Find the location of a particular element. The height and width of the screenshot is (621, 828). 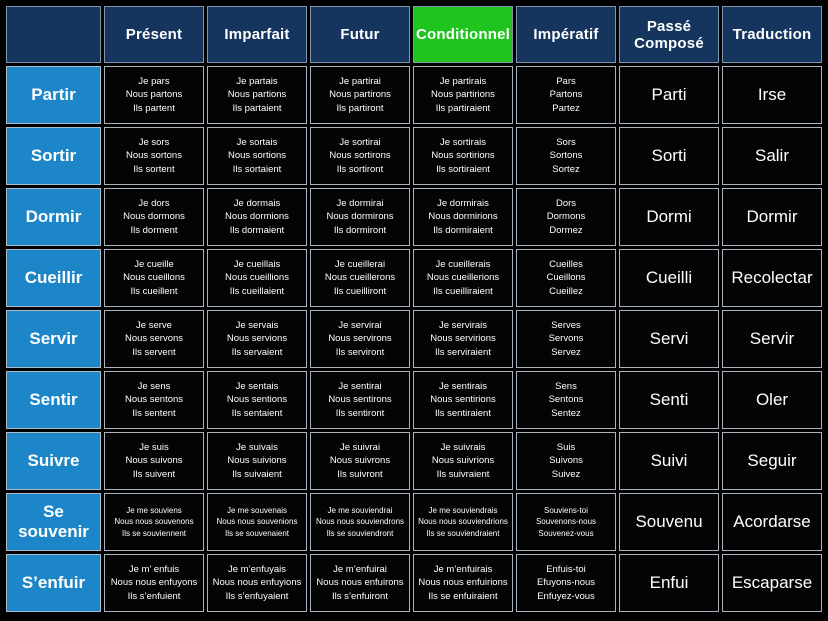

row-label-suivre: Suivre is located at coordinates (53, 461).